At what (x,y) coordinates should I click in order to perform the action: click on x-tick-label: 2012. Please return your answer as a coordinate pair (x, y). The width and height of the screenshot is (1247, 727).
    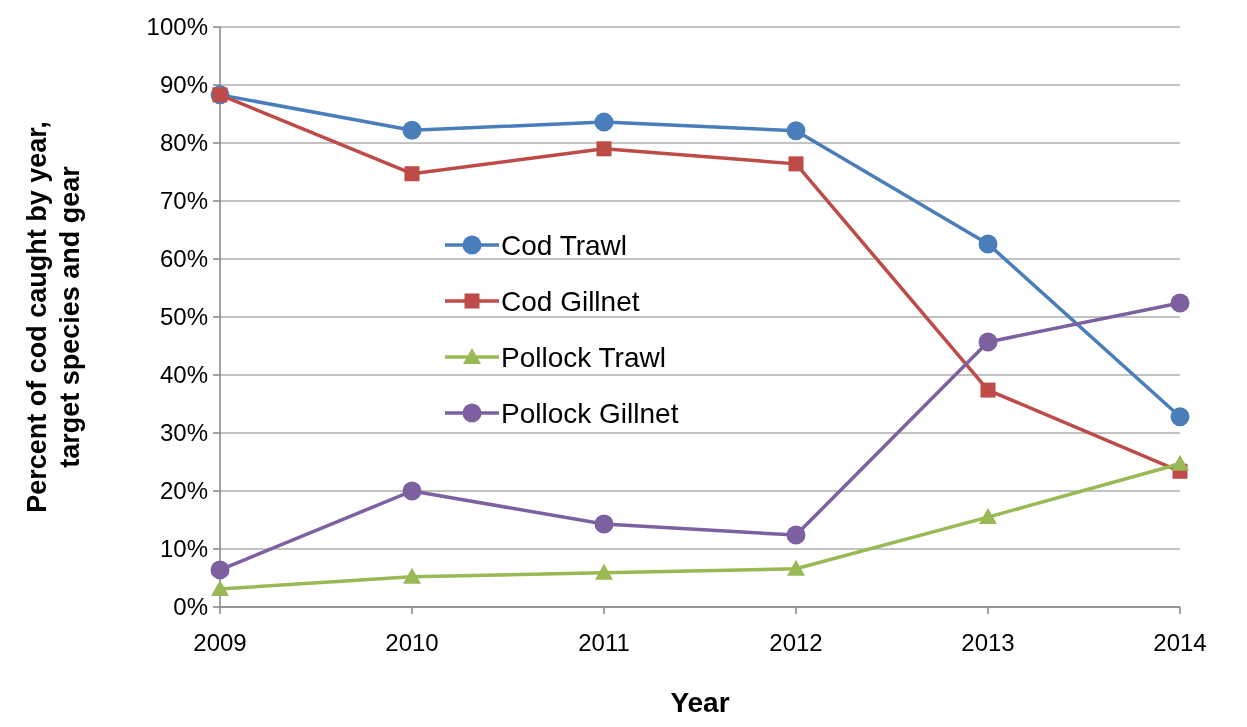
    Looking at the image, I should click on (796, 642).